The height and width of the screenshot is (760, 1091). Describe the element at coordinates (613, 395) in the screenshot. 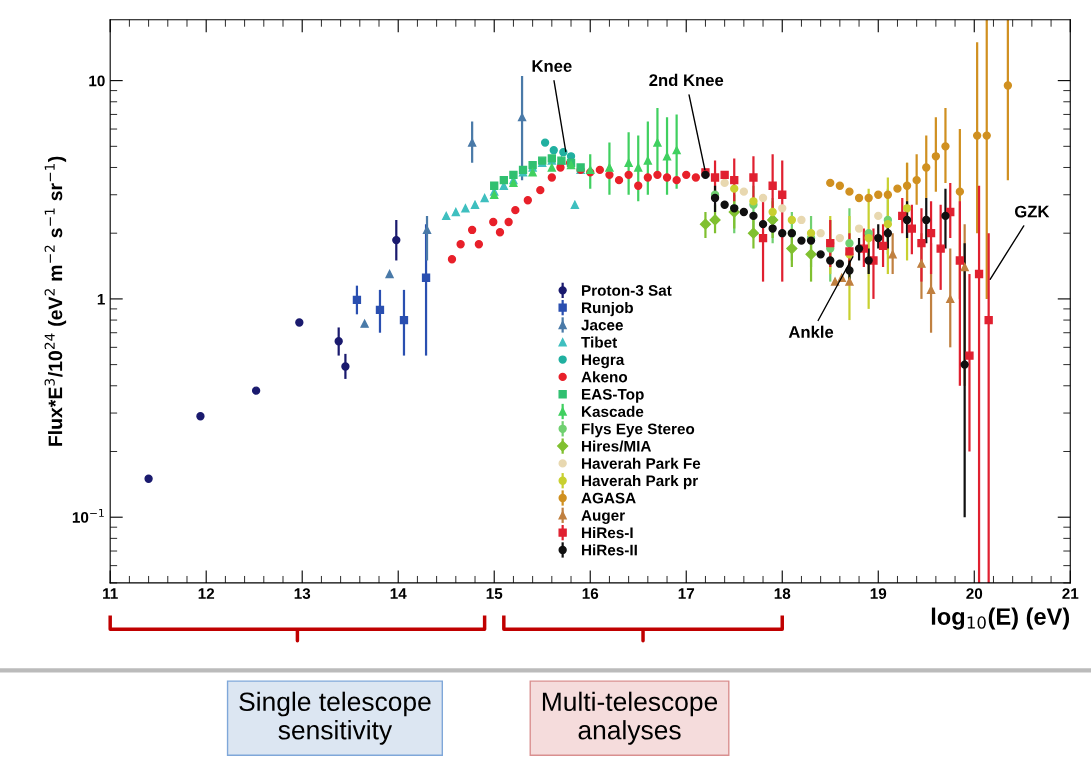

I see `legend-label: EAS-Top` at that location.